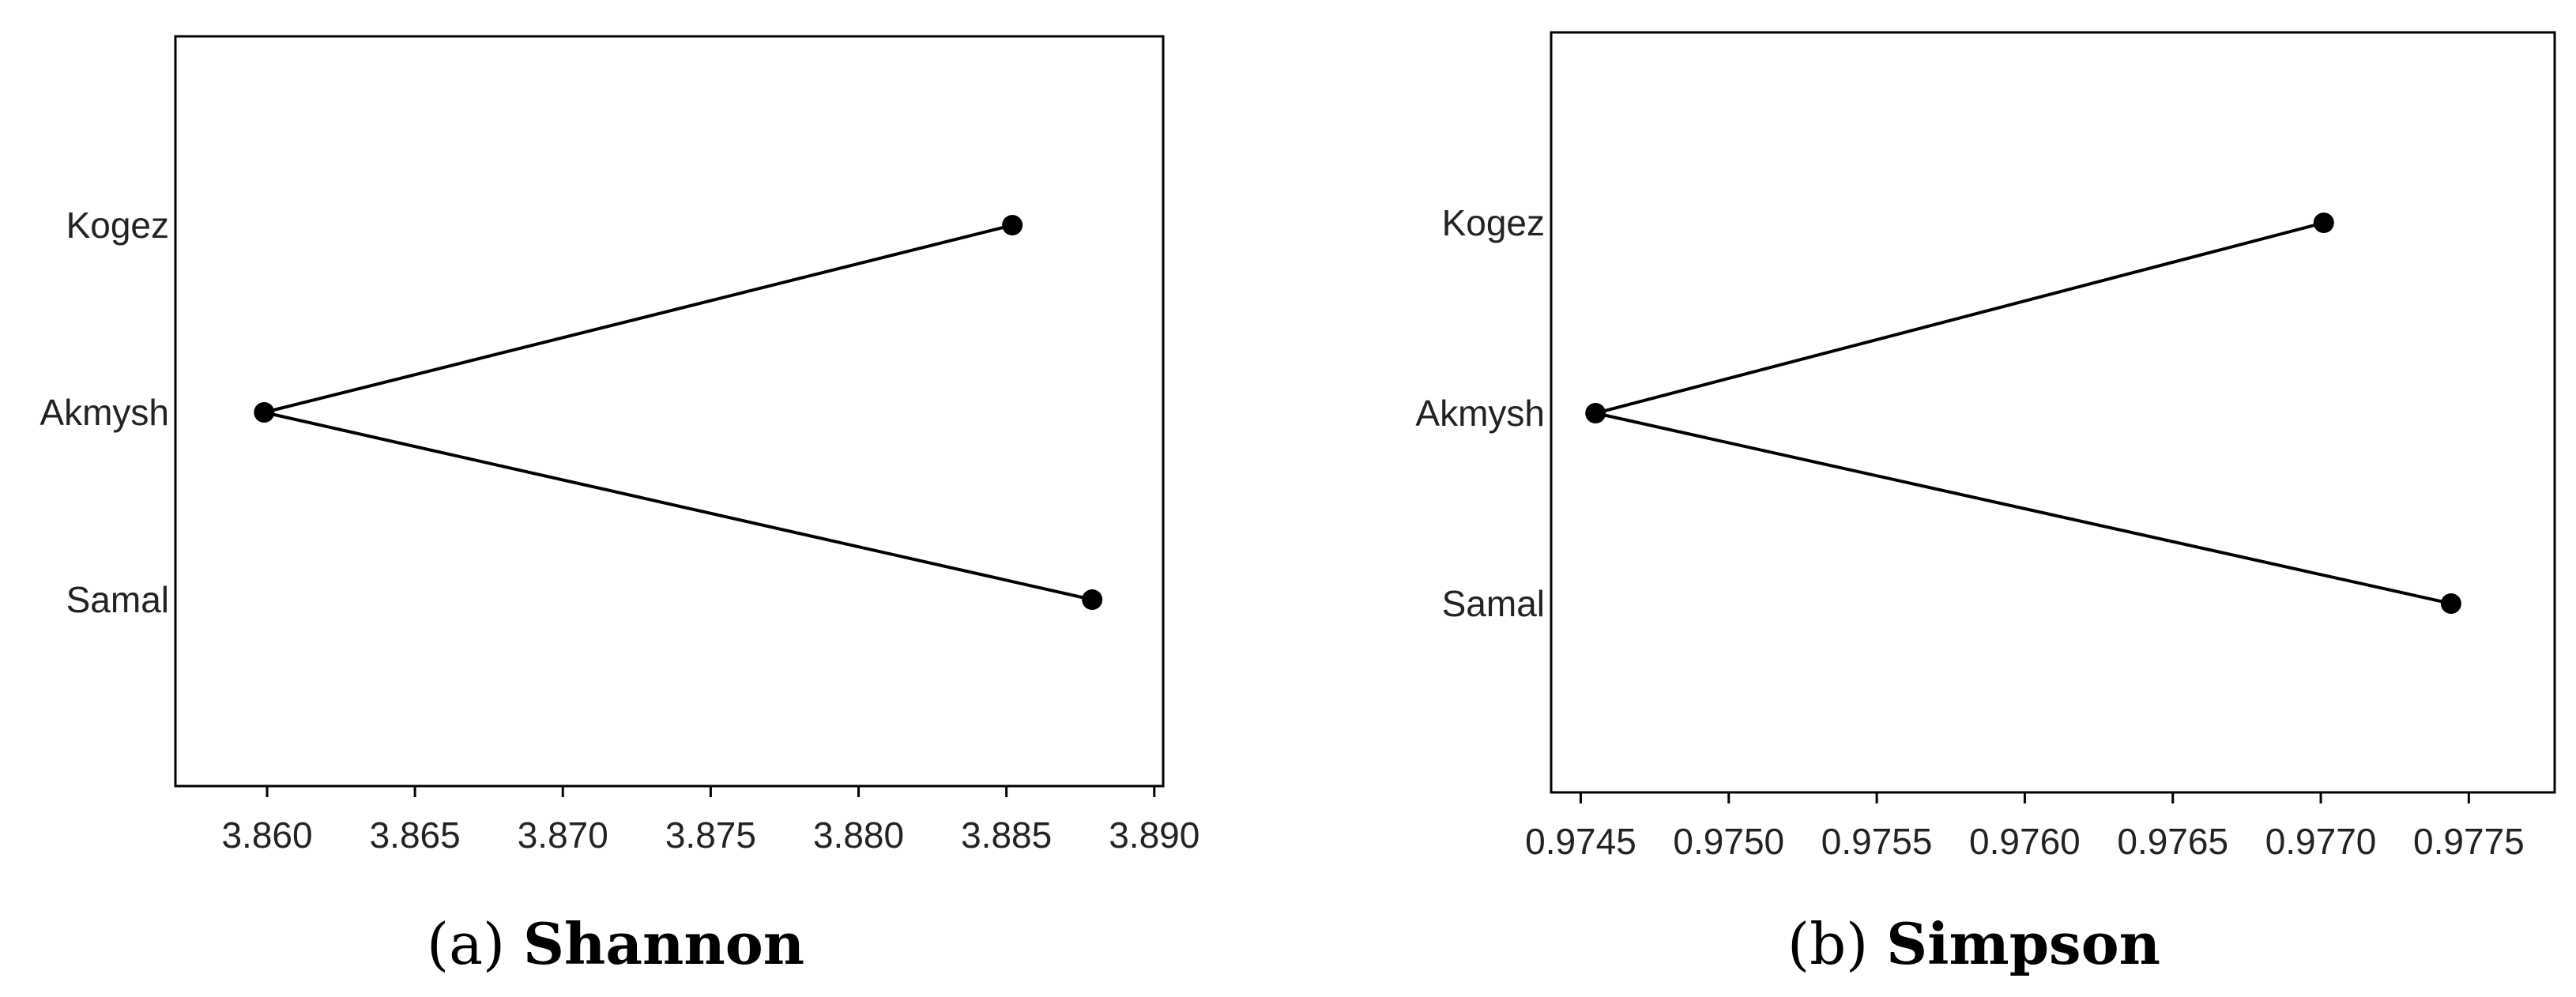  Describe the element at coordinates (466, 944) in the screenshot. I see `caption-a-label: (a)` at that location.